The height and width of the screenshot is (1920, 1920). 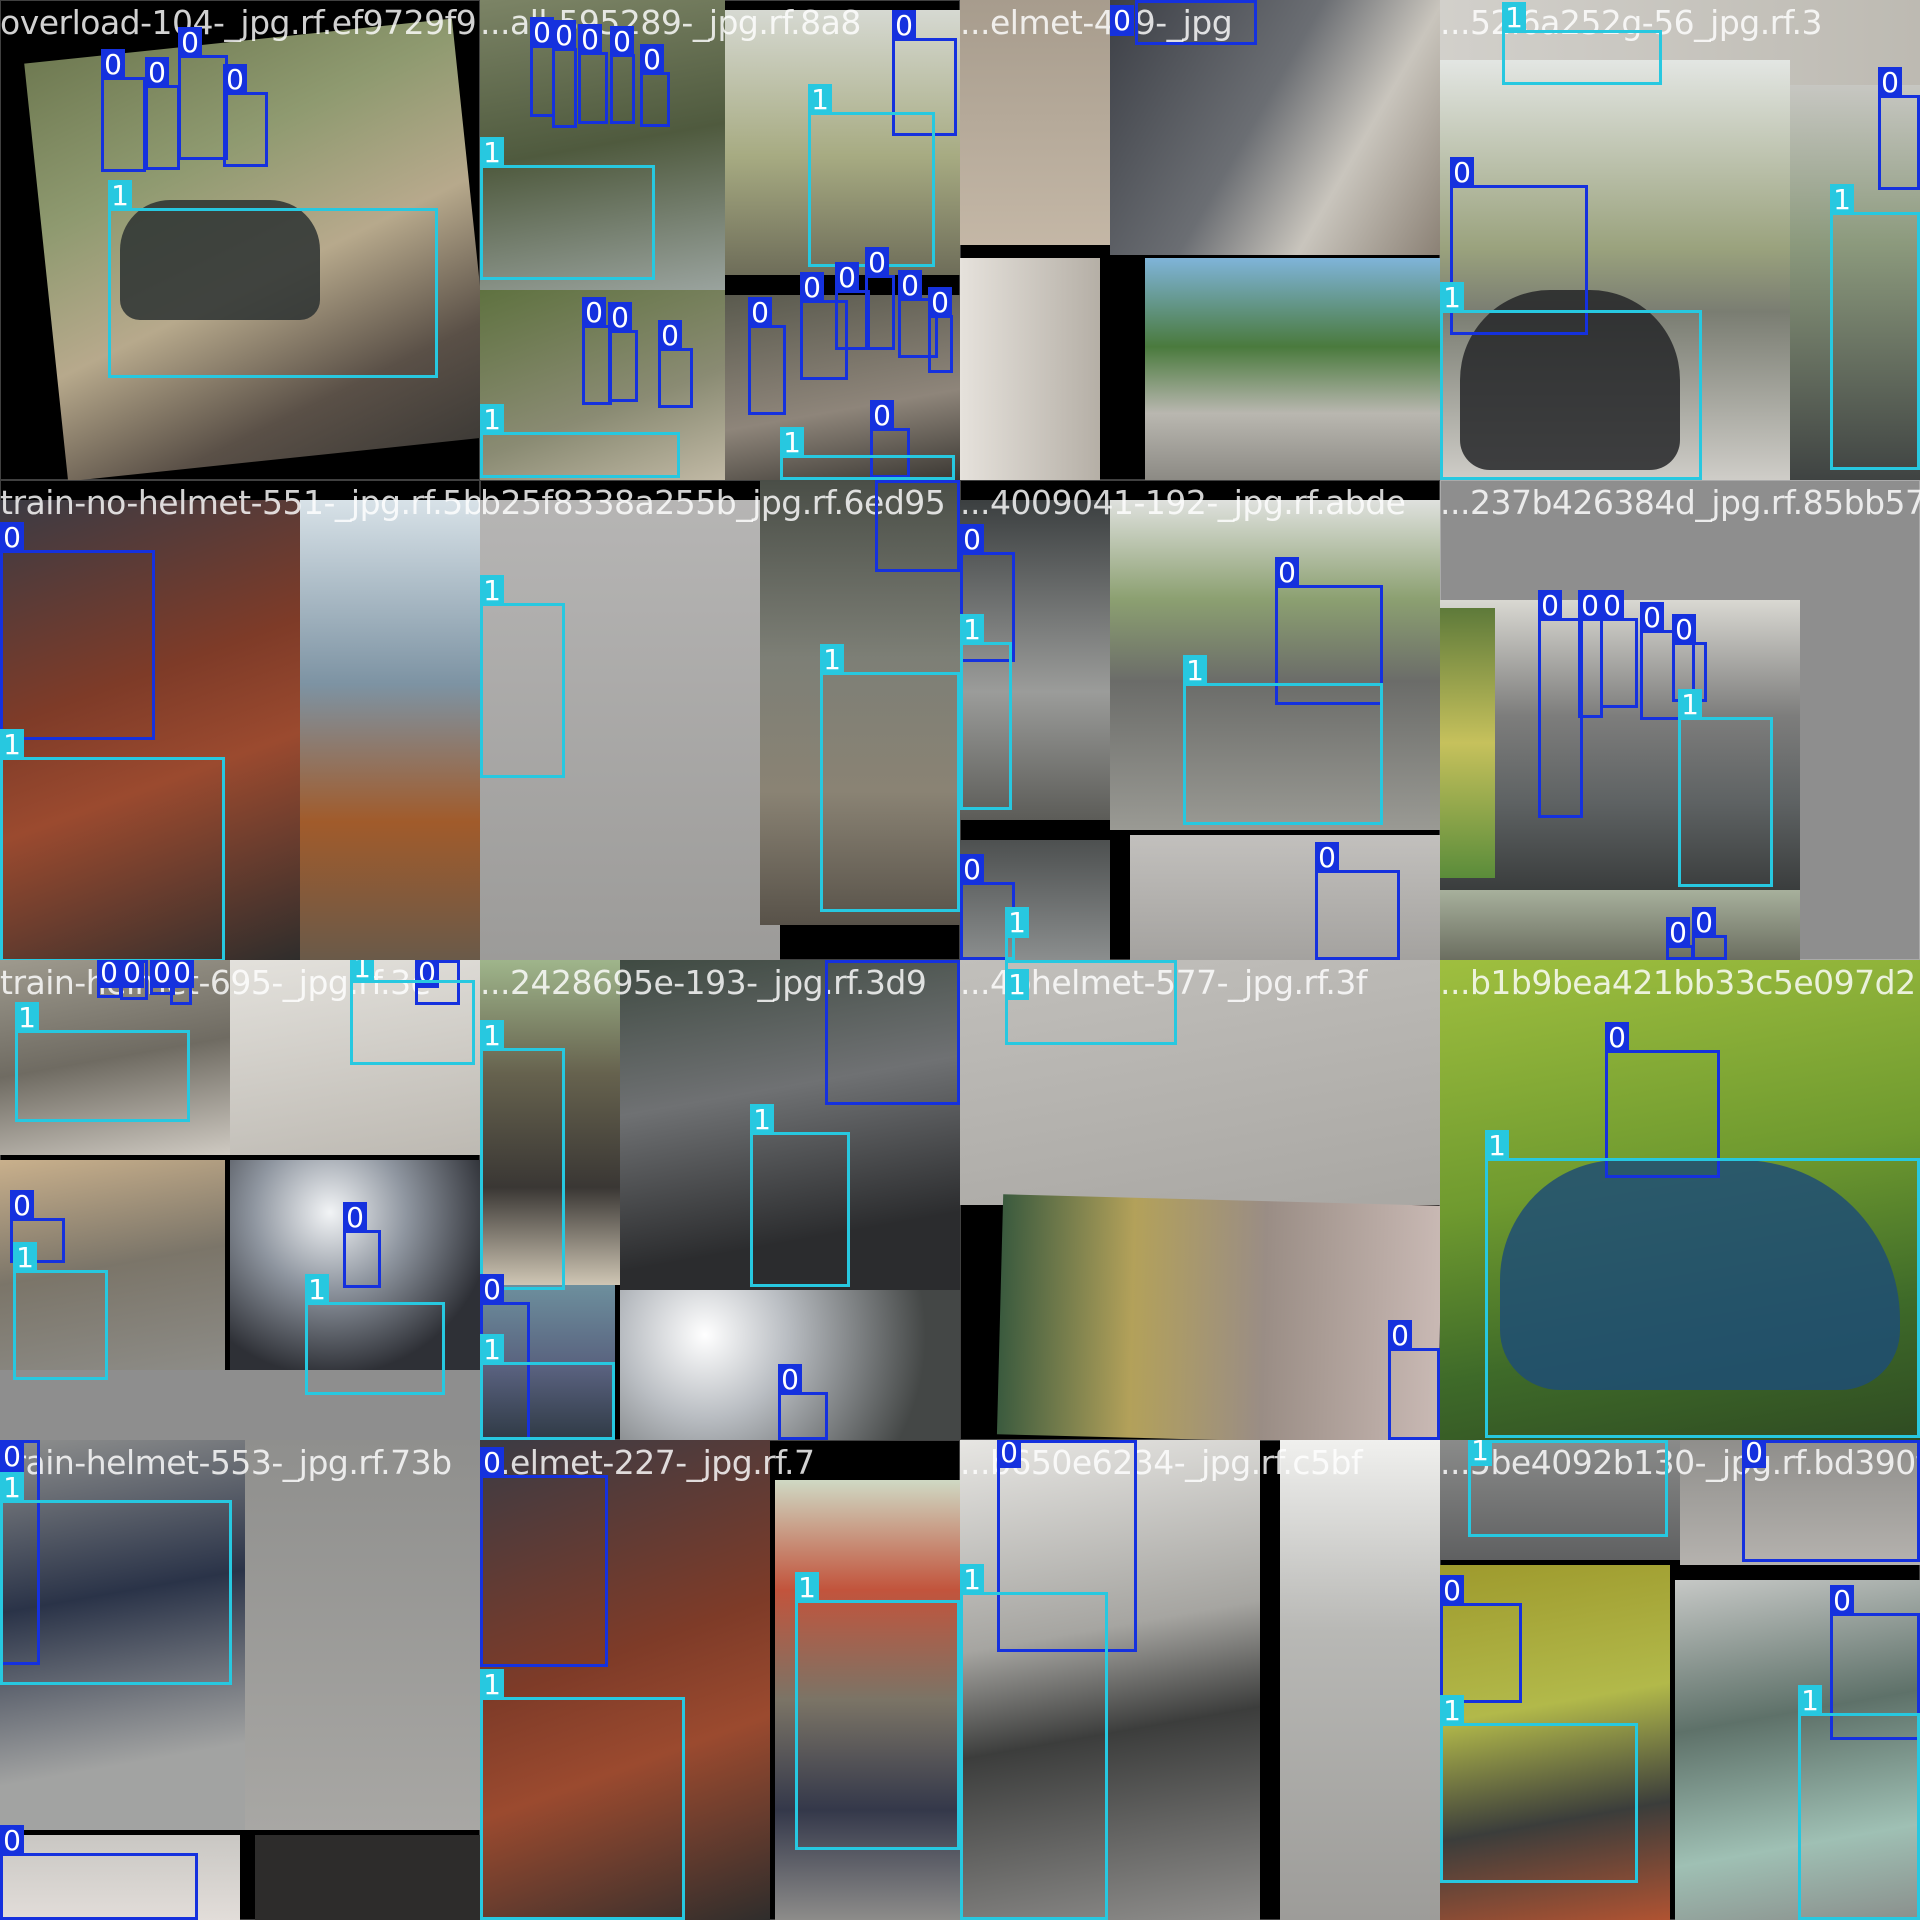 I want to click on mosaic-tile-b650e6234: ...b650e6234-_jpg.rf.c5bf 0 1, so click(x=1200, y=1680).